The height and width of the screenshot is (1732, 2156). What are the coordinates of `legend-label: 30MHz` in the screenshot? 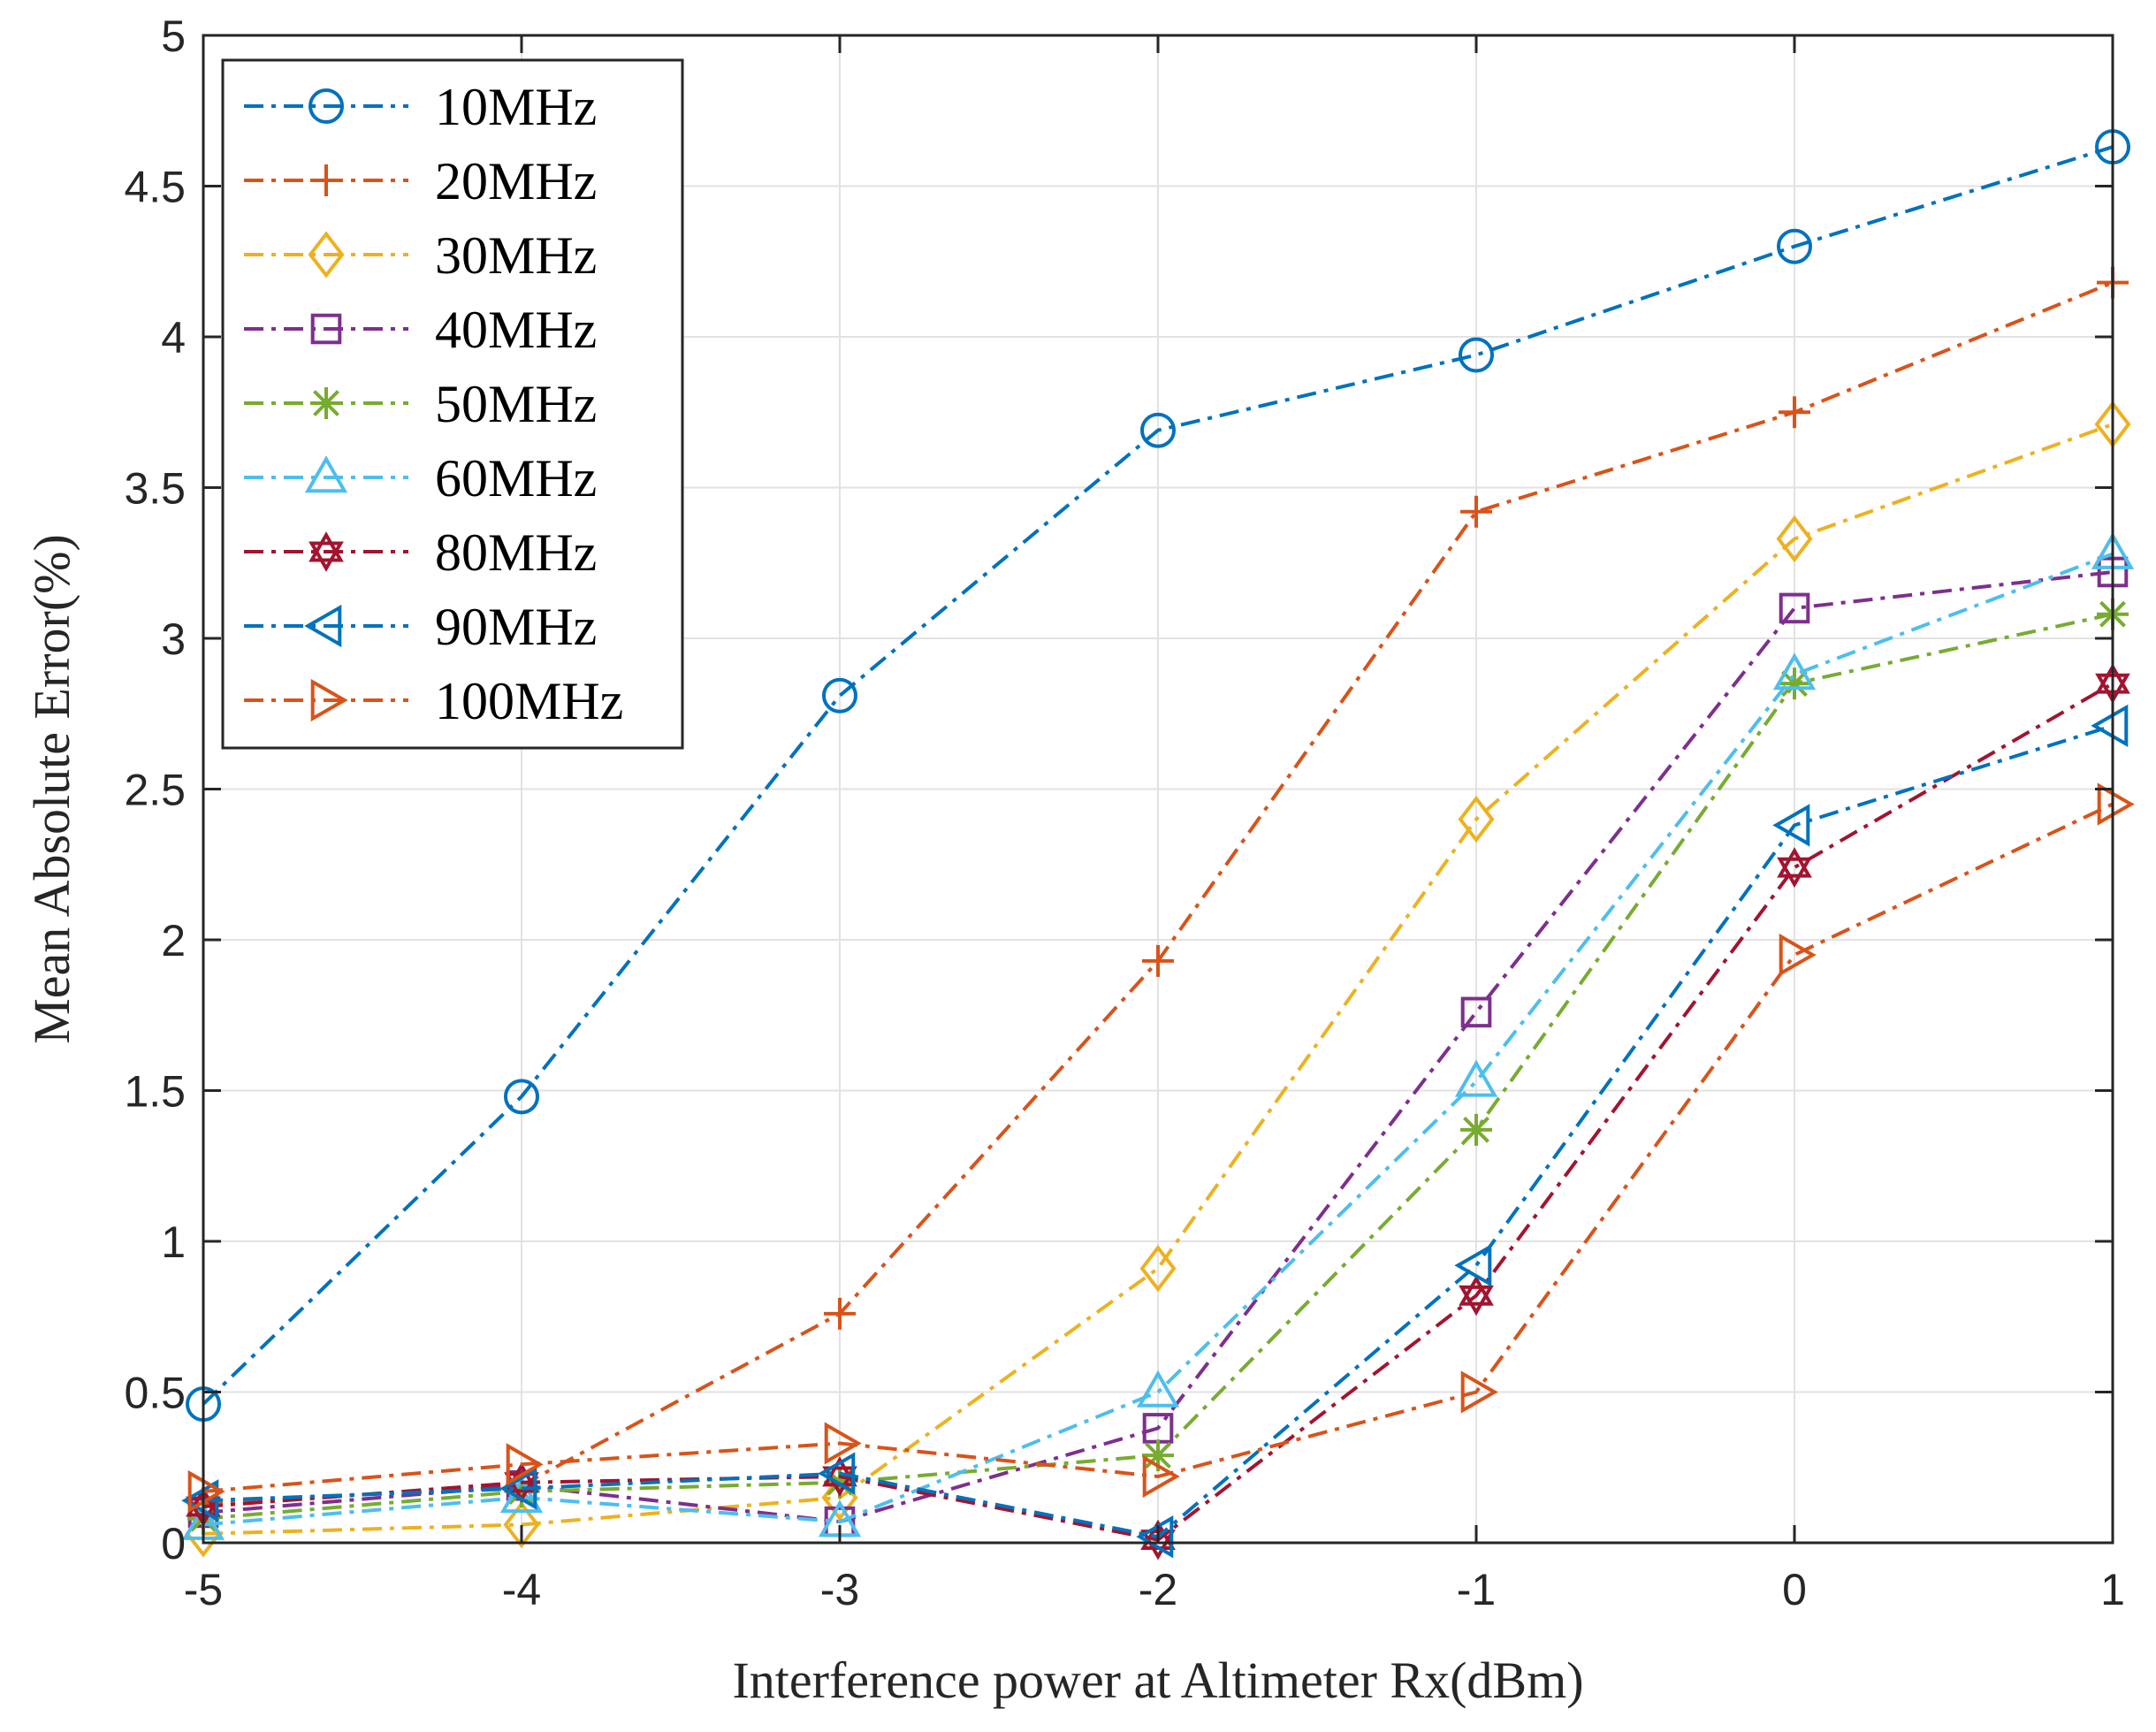 It's located at (516, 256).